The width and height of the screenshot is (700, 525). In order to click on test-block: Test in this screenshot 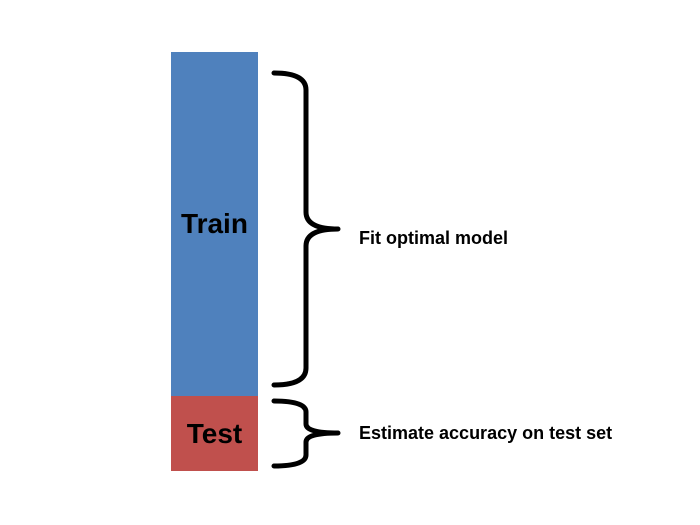, I will do `click(214, 433)`.